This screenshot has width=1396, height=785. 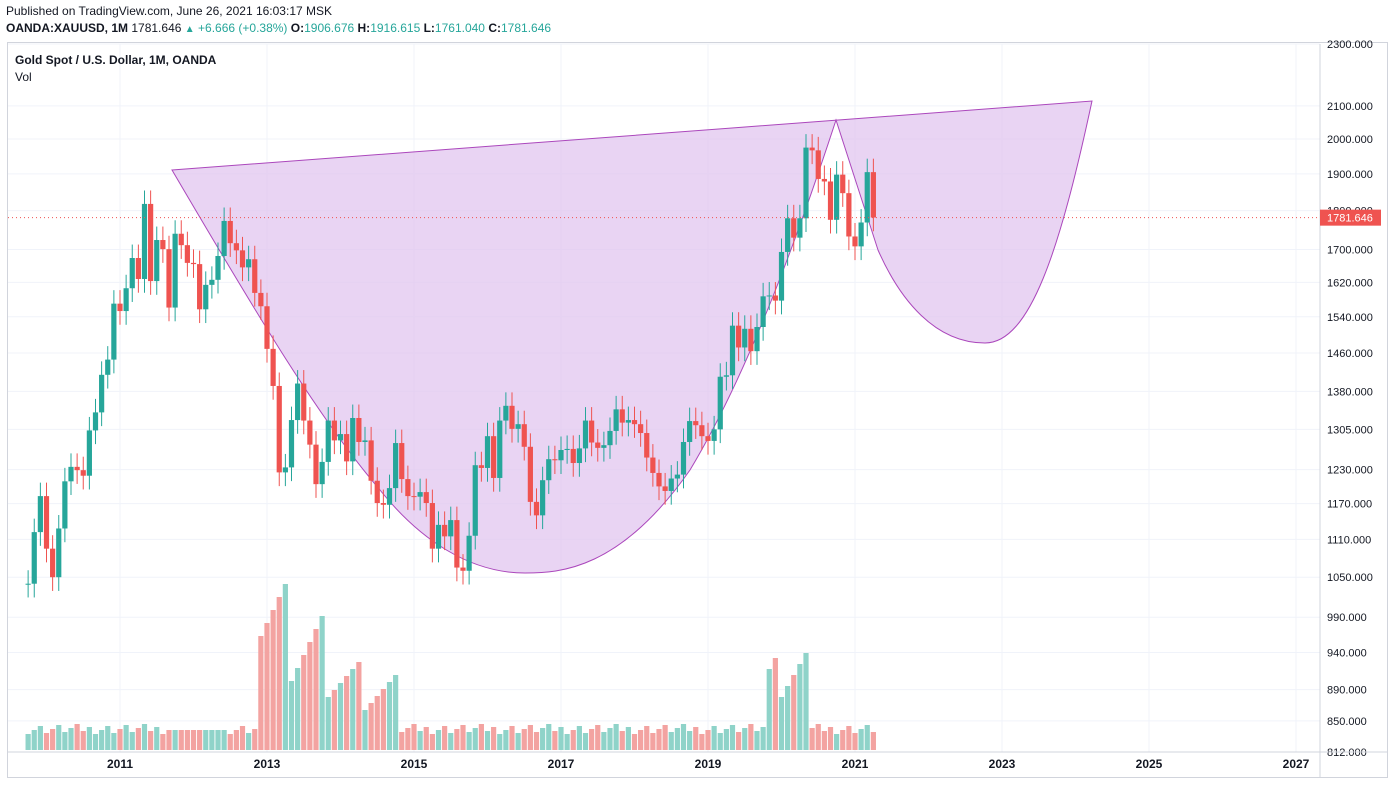 I want to click on y-tick-label: 1900.000, so click(x=1350, y=175).